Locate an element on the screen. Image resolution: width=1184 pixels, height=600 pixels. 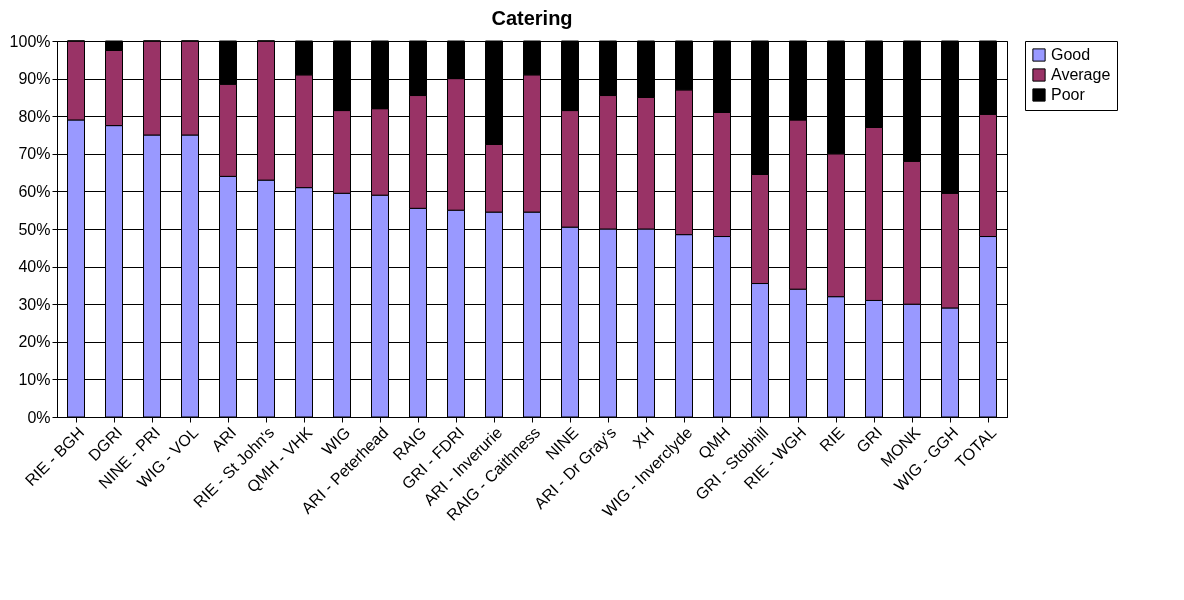
y-tick-label: 70% is located at coordinates (34, 154).